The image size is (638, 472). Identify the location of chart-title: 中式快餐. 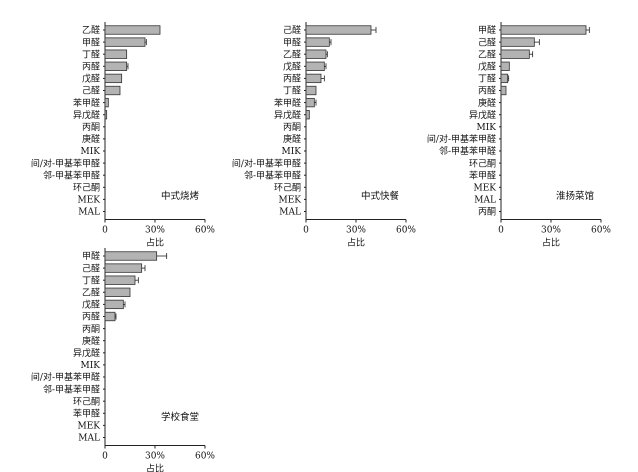
(380, 196).